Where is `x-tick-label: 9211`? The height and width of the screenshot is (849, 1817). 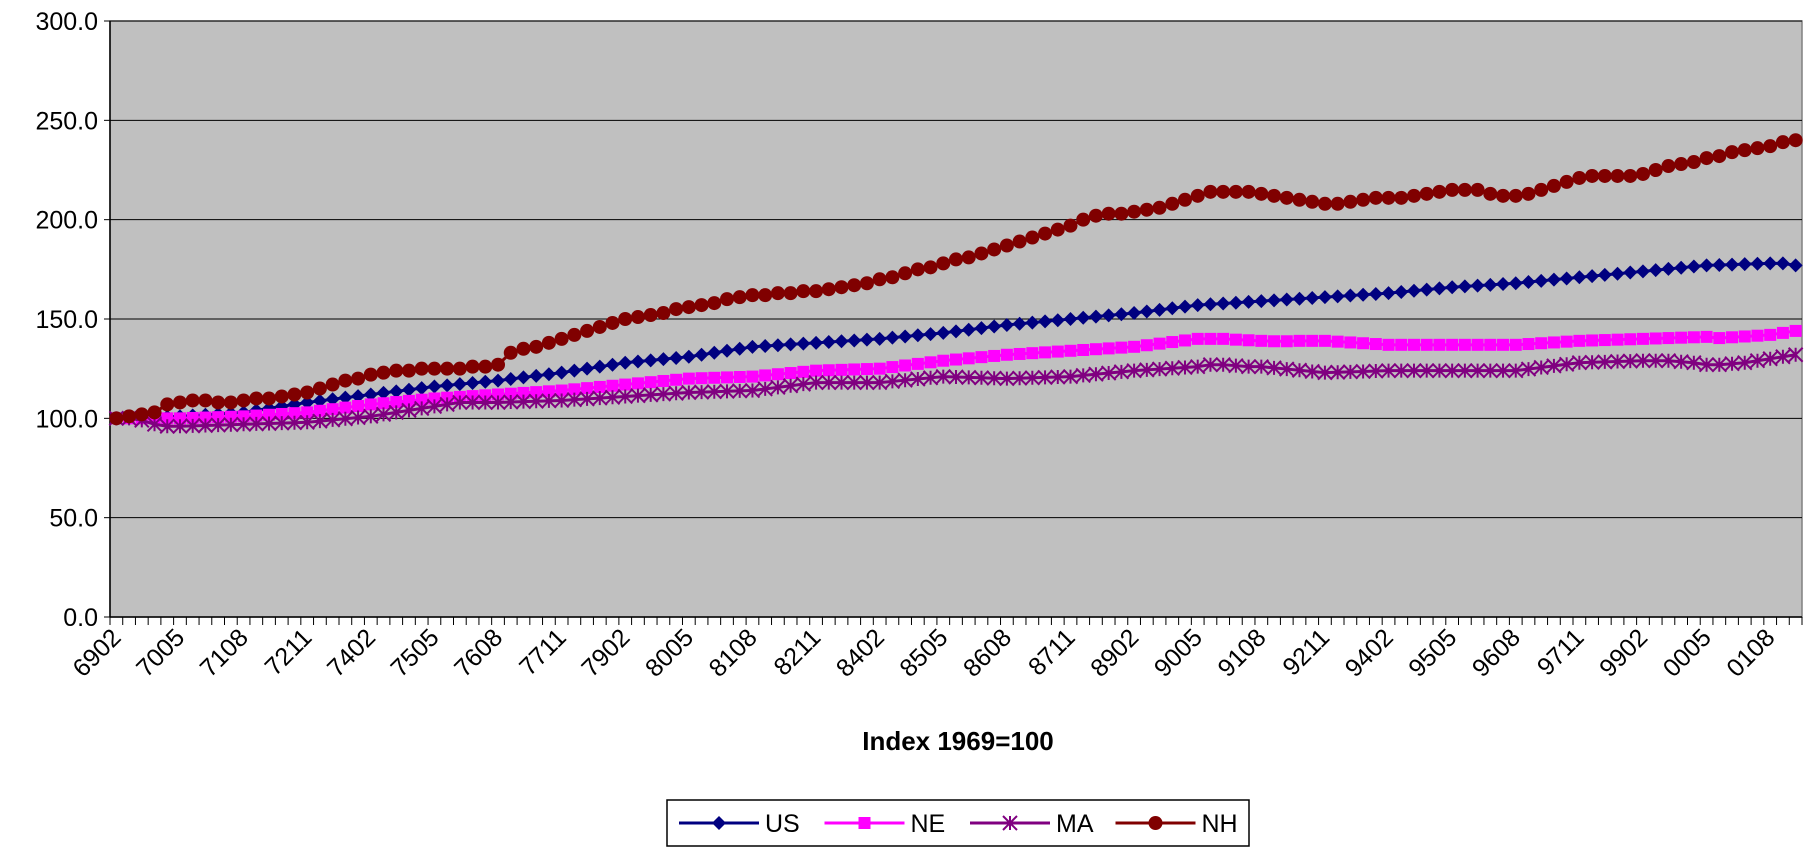 x-tick-label: 9211 is located at coordinates (1306, 652).